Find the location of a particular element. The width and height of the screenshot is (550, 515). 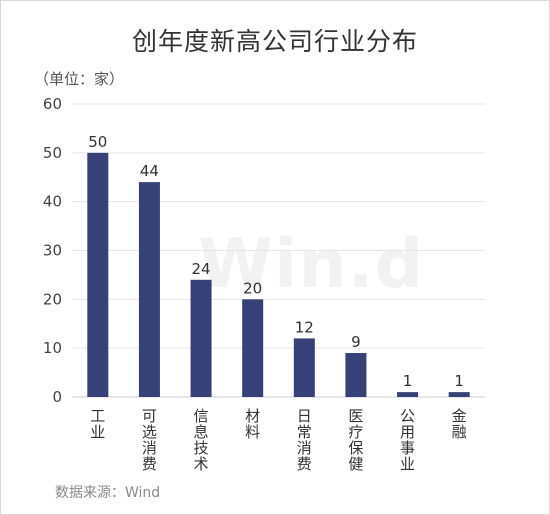

y-tick-label: 60 is located at coordinates (52, 104).